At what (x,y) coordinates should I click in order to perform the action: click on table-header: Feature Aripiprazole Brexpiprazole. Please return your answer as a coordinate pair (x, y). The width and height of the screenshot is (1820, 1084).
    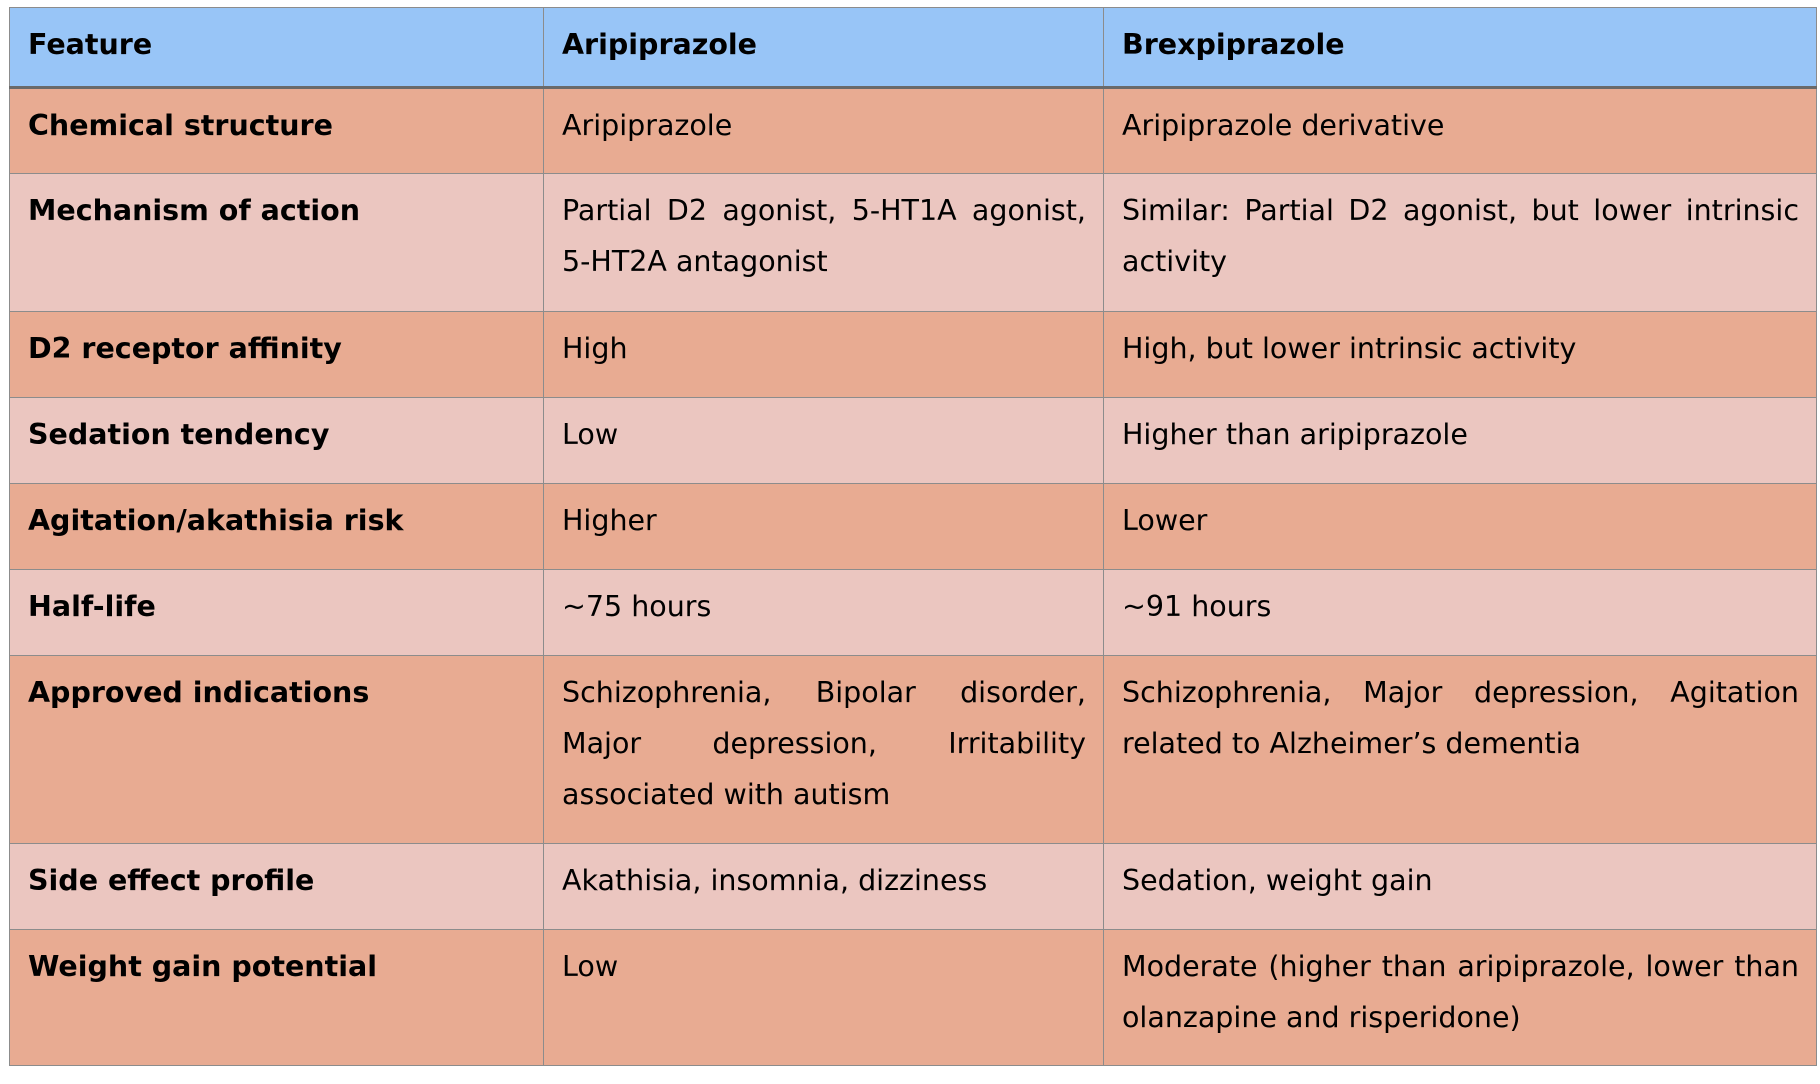
    Looking at the image, I should click on (913, 48).